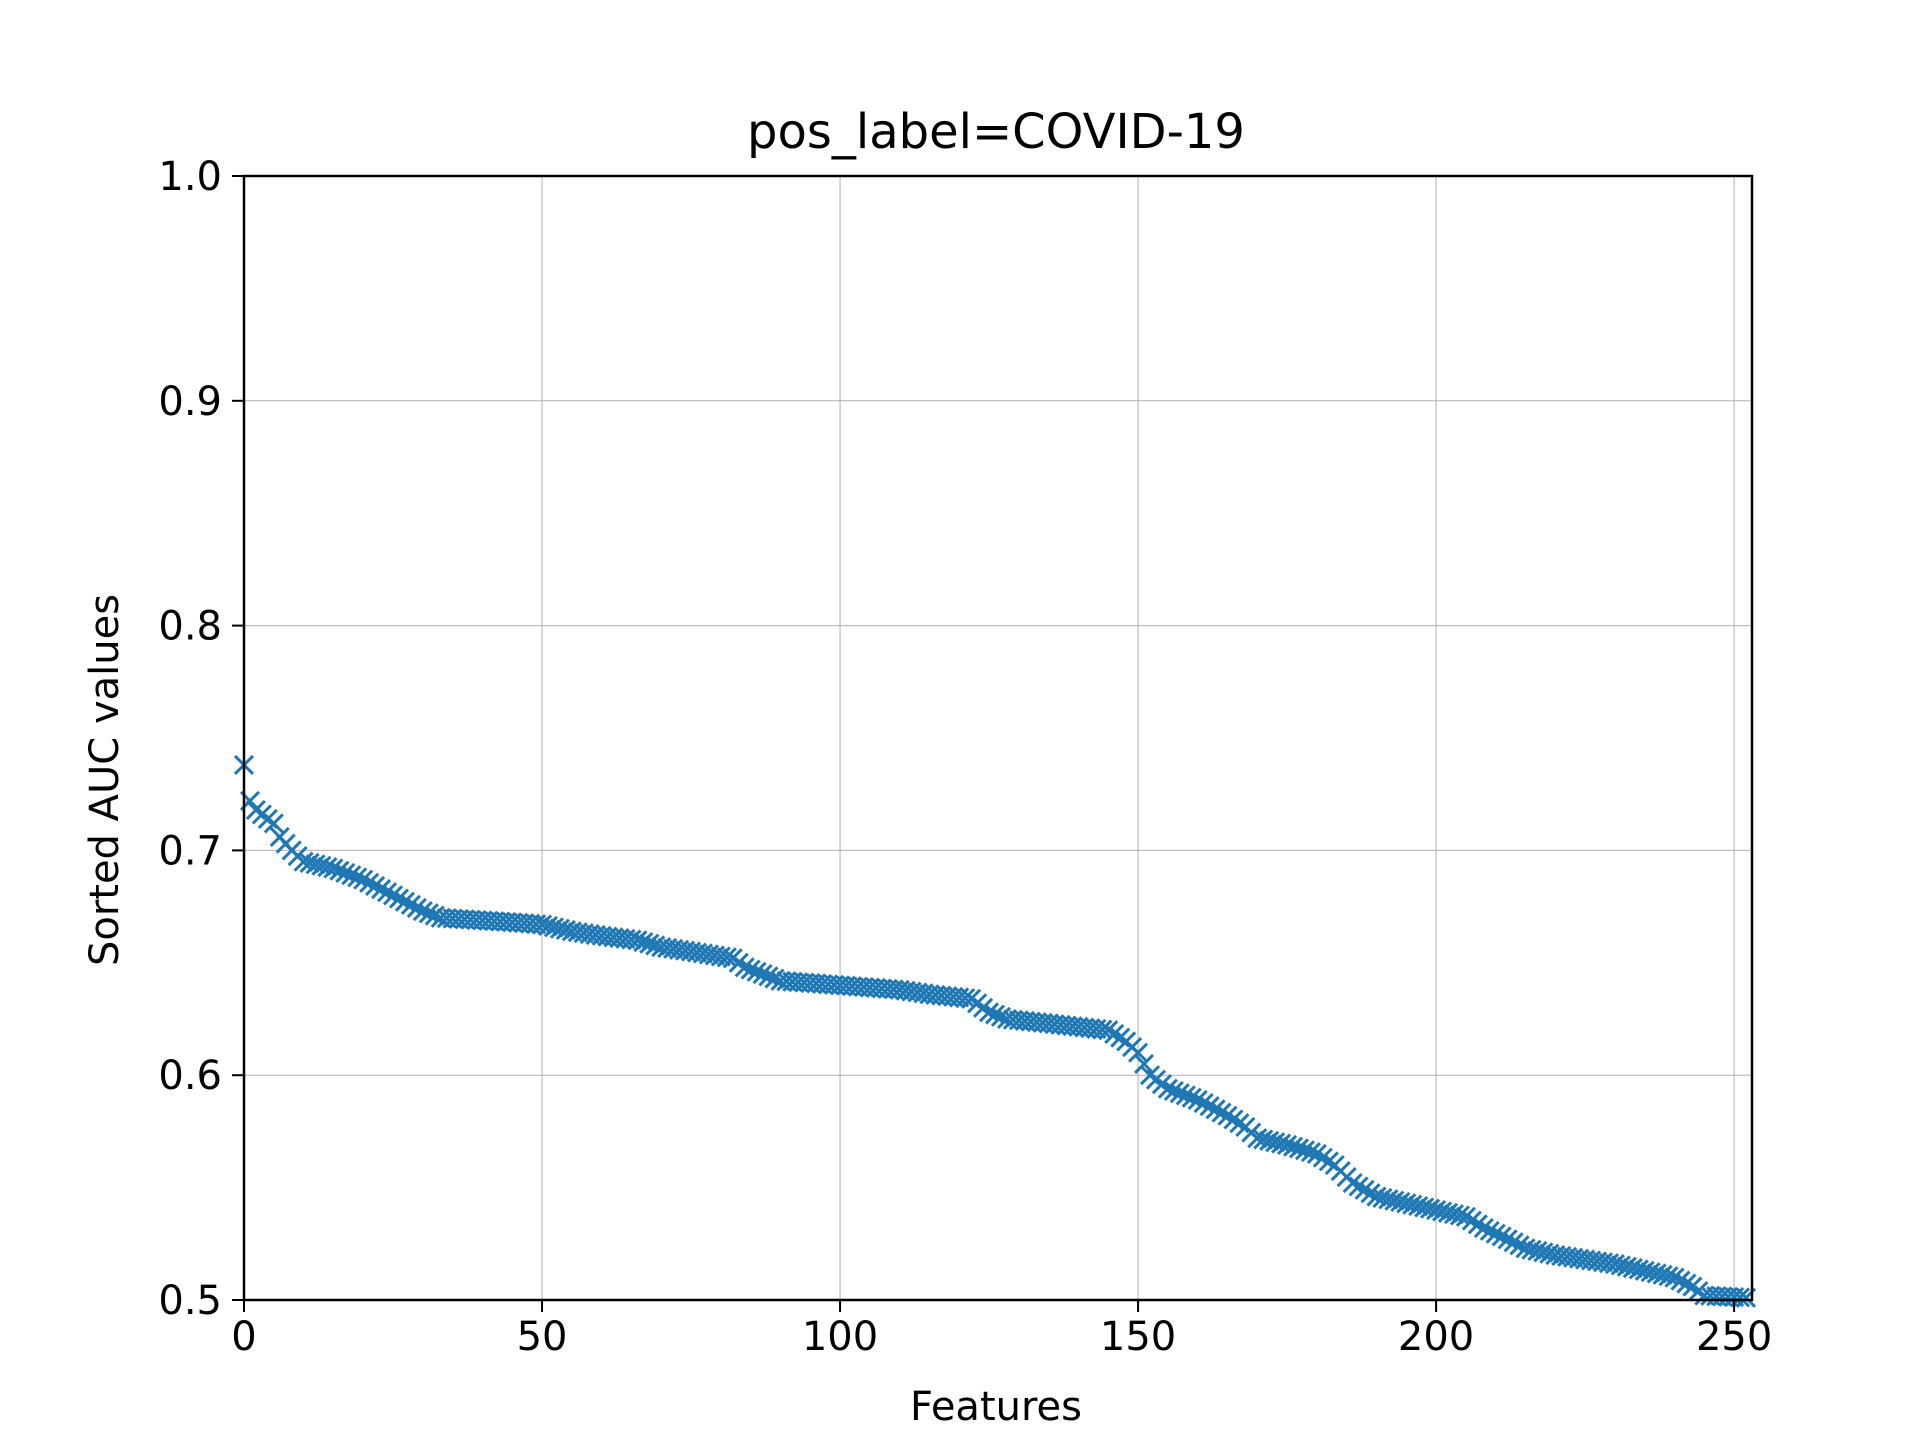 This screenshot has width=1920, height=1440. I want to click on x-tick-label: 0, so click(243, 1337).